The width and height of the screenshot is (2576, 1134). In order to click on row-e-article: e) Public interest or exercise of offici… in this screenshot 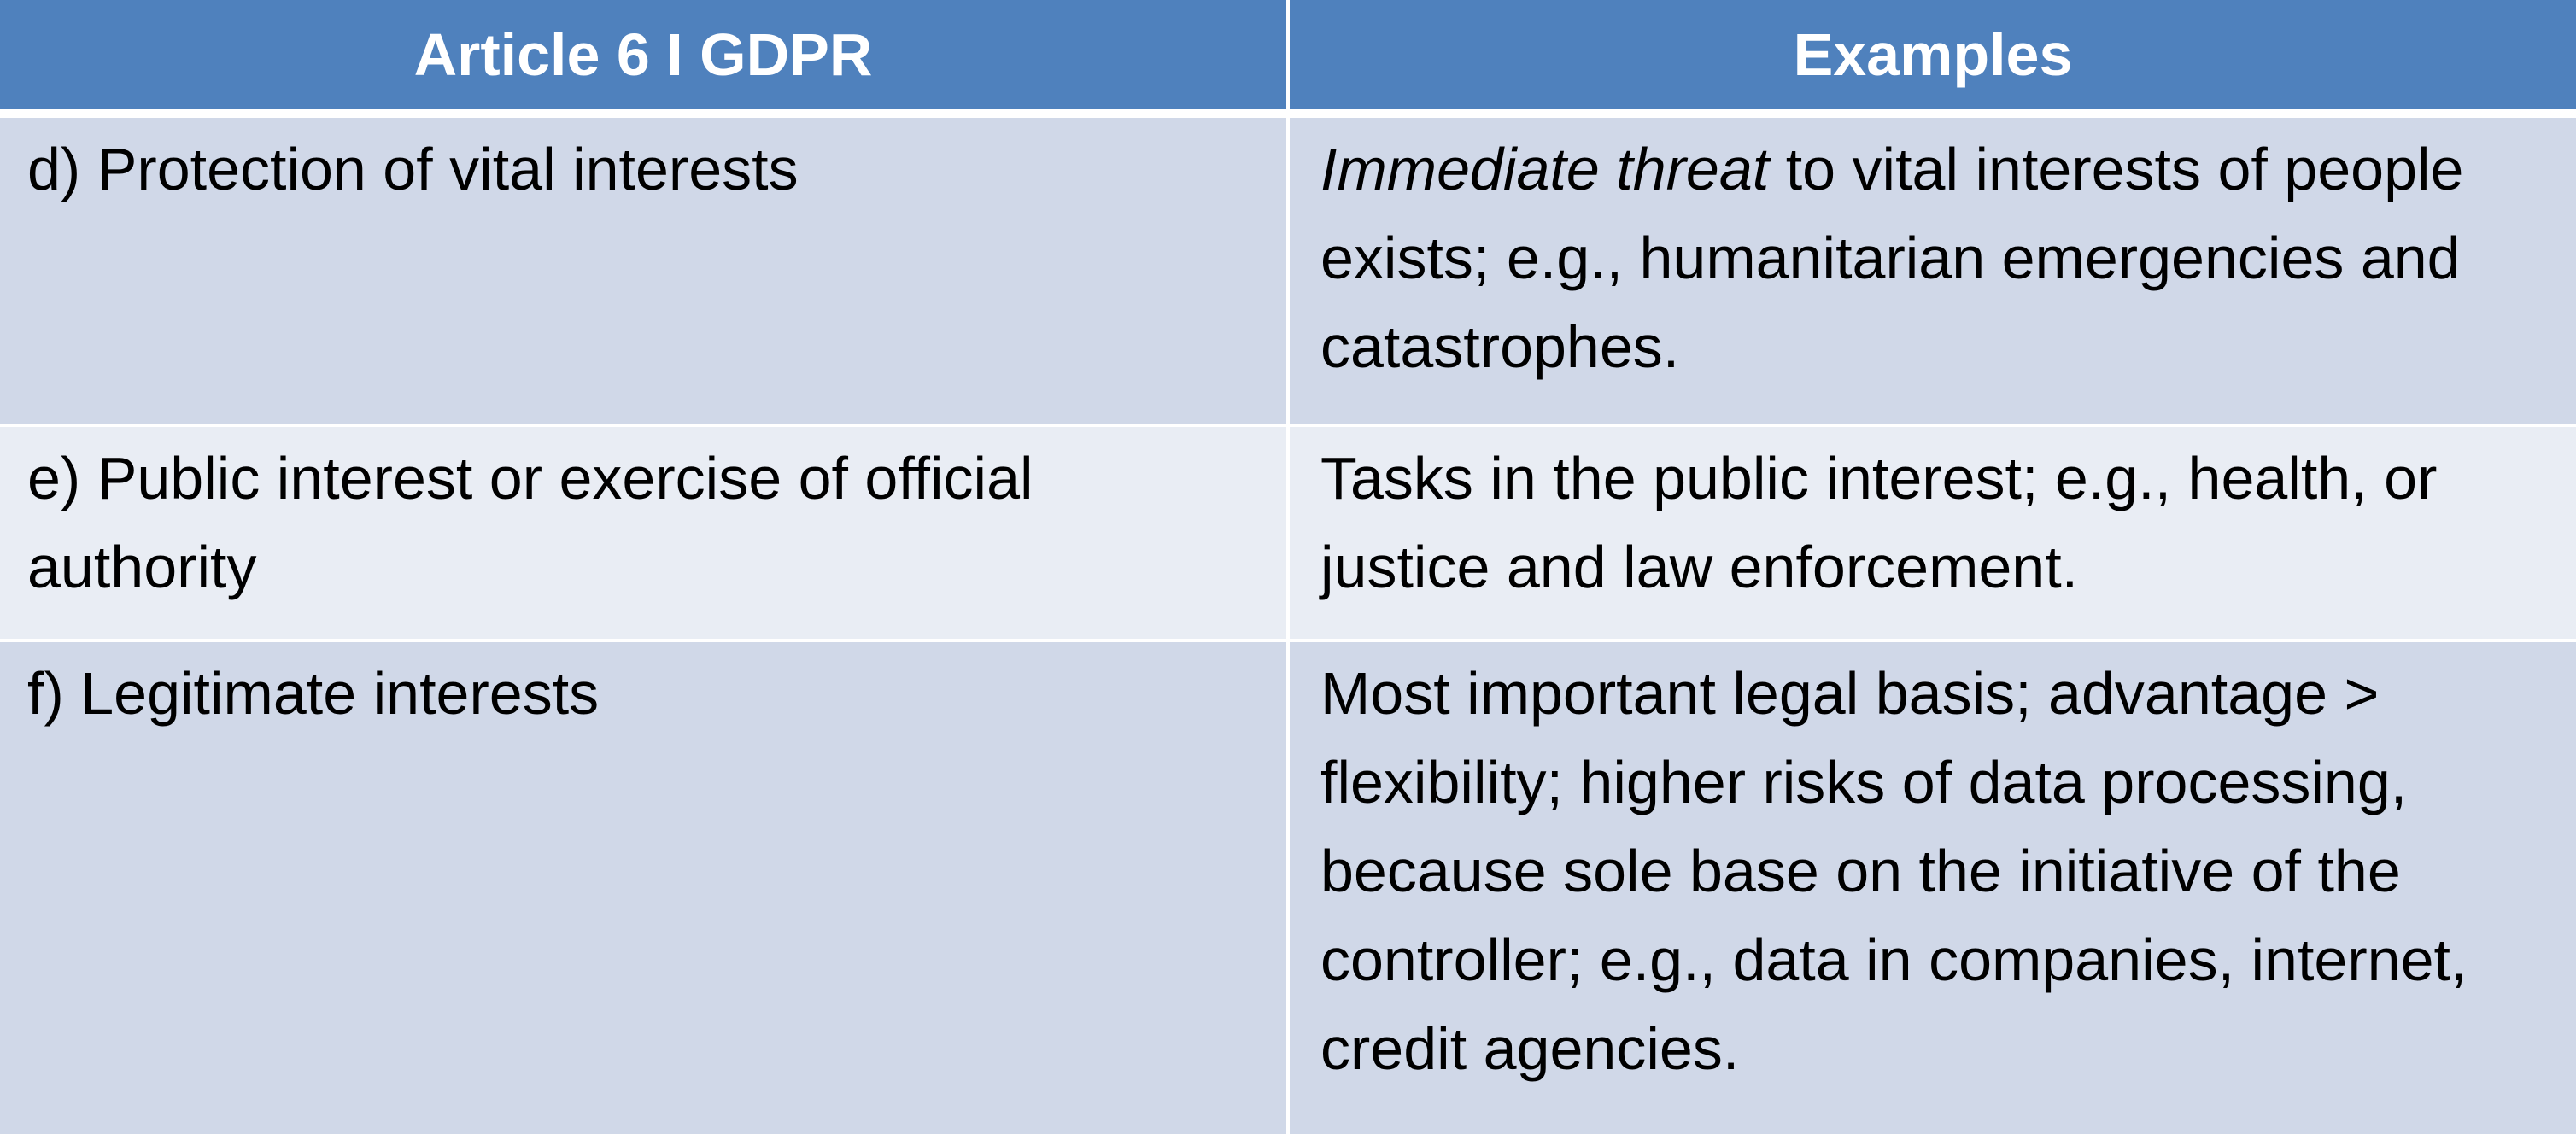, I will do `click(644, 534)`.